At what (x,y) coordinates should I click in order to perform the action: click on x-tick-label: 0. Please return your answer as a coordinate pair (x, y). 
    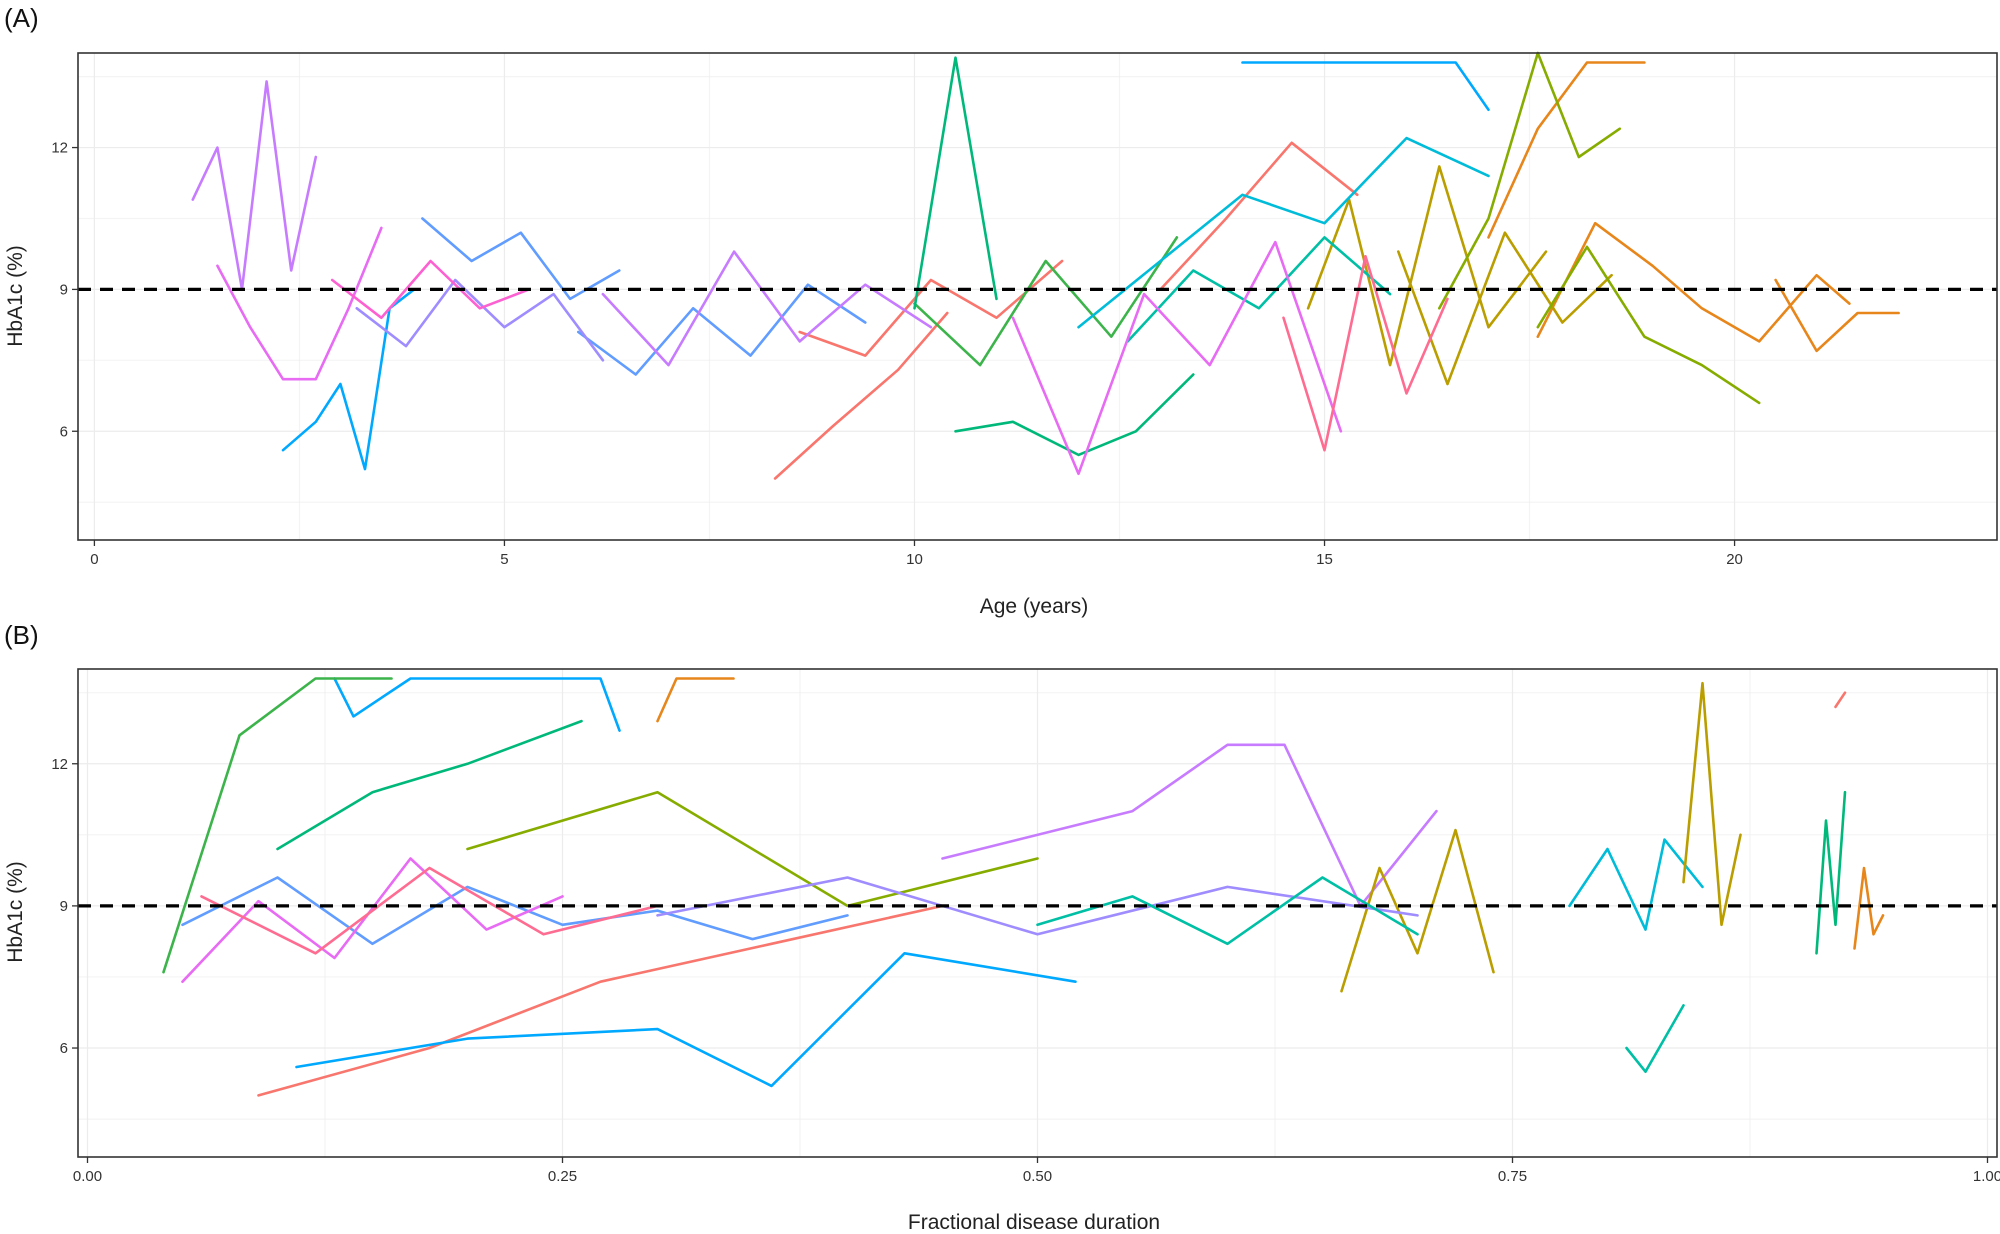
    Looking at the image, I should click on (94, 559).